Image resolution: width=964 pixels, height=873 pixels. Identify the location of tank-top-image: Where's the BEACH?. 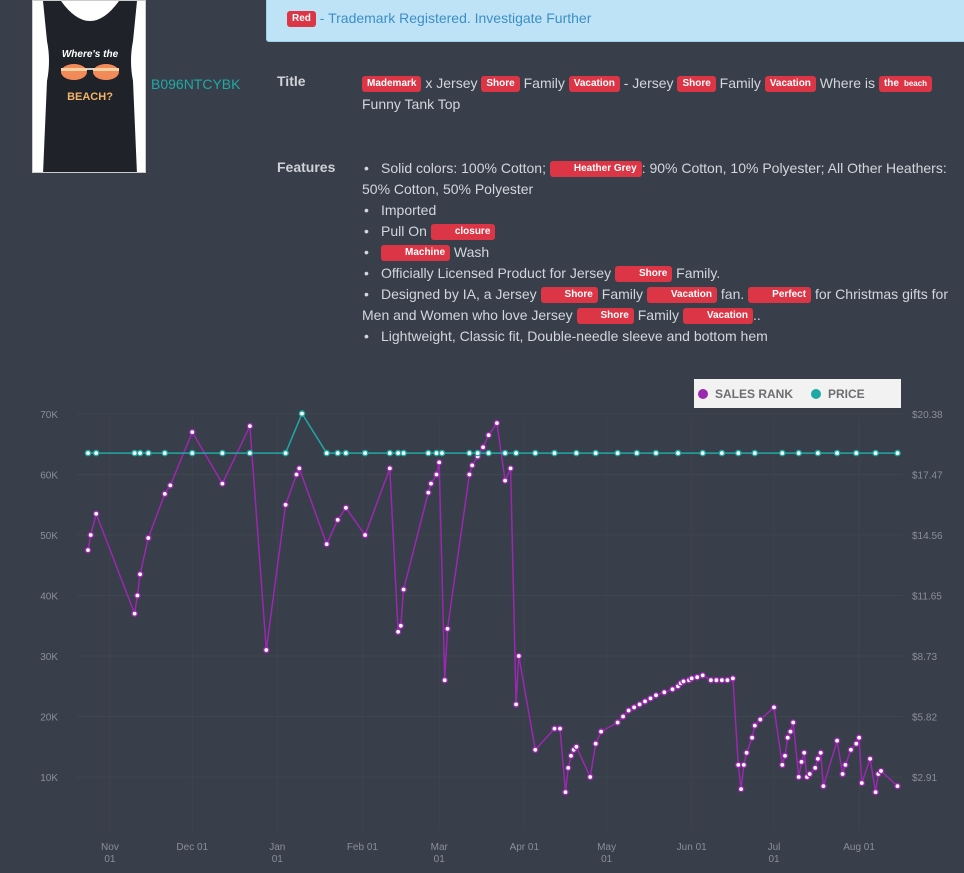
(89, 86).